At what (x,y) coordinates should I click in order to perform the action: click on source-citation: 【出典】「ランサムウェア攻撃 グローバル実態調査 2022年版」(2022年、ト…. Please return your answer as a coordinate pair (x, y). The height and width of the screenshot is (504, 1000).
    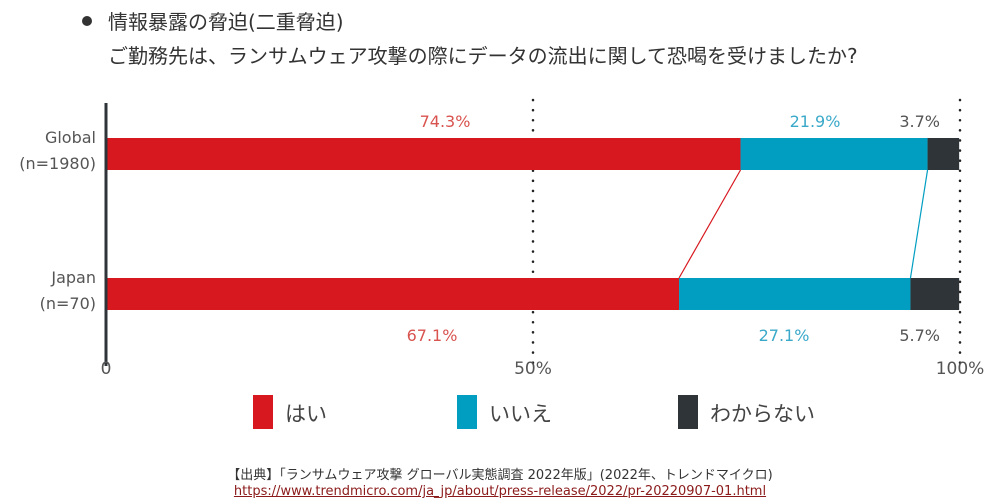
    Looking at the image, I should click on (500, 475).